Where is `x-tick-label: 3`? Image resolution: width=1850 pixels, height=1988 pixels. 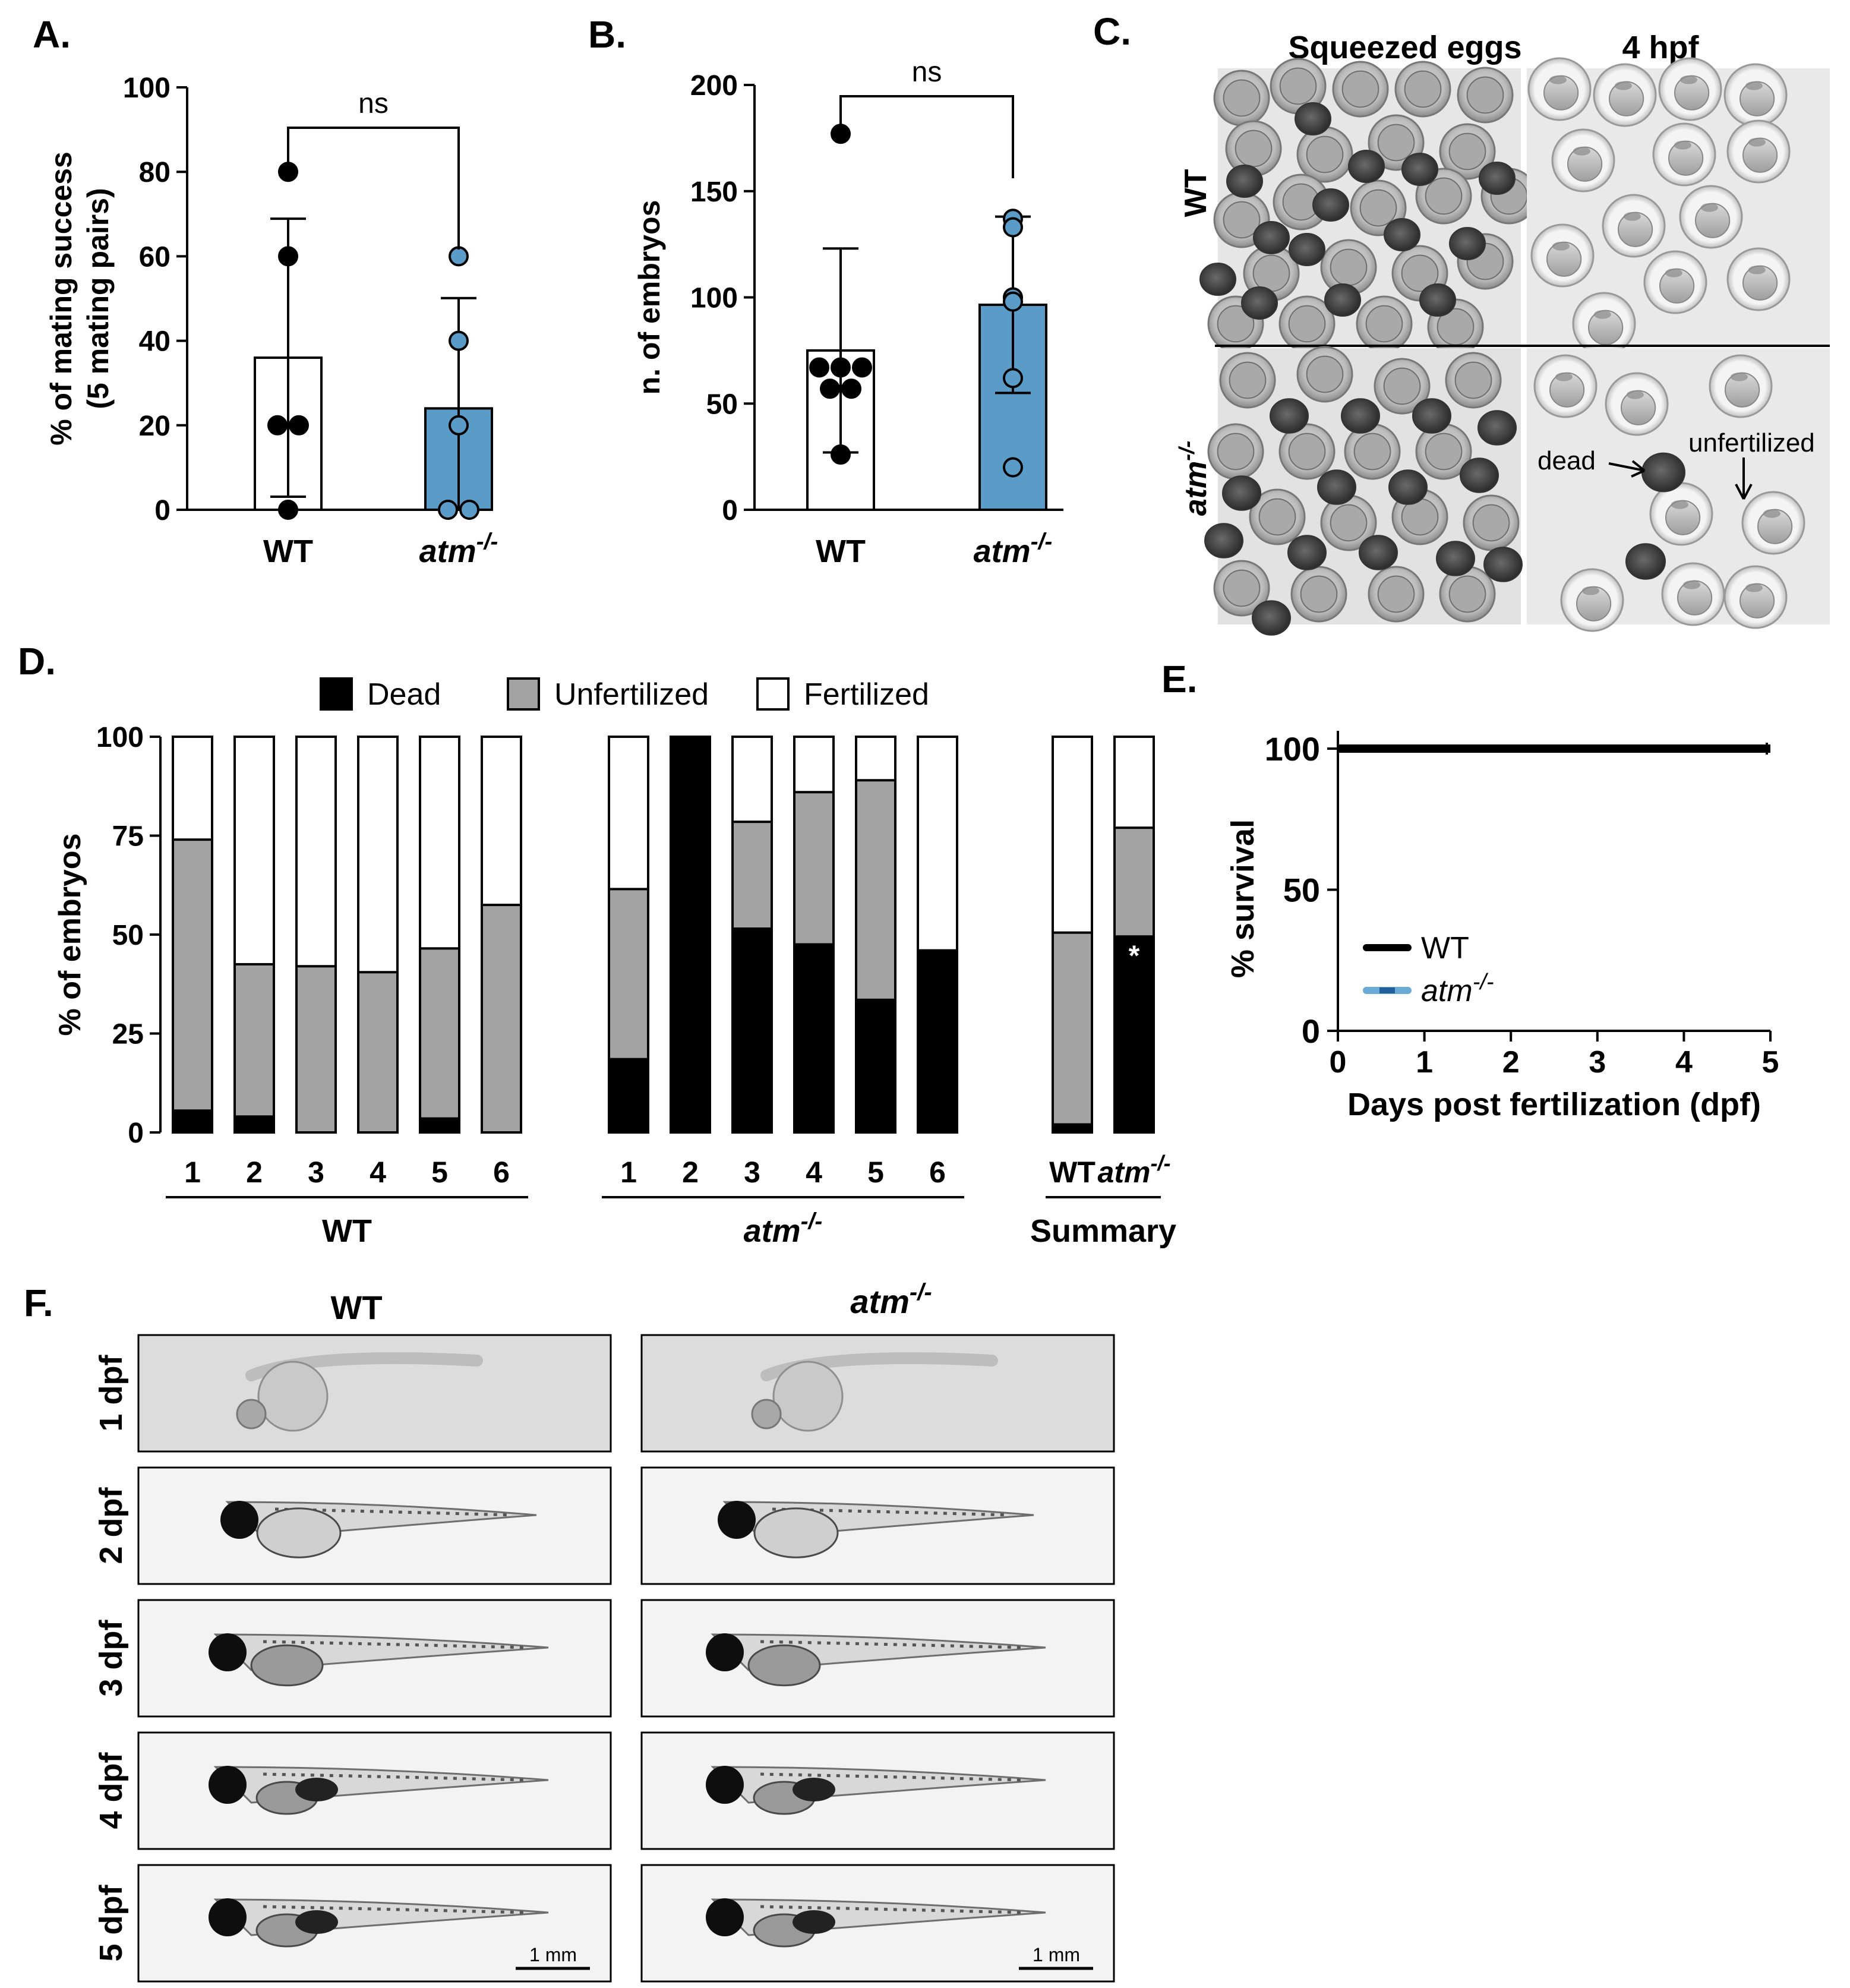 x-tick-label: 3 is located at coordinates (1597, 1062).